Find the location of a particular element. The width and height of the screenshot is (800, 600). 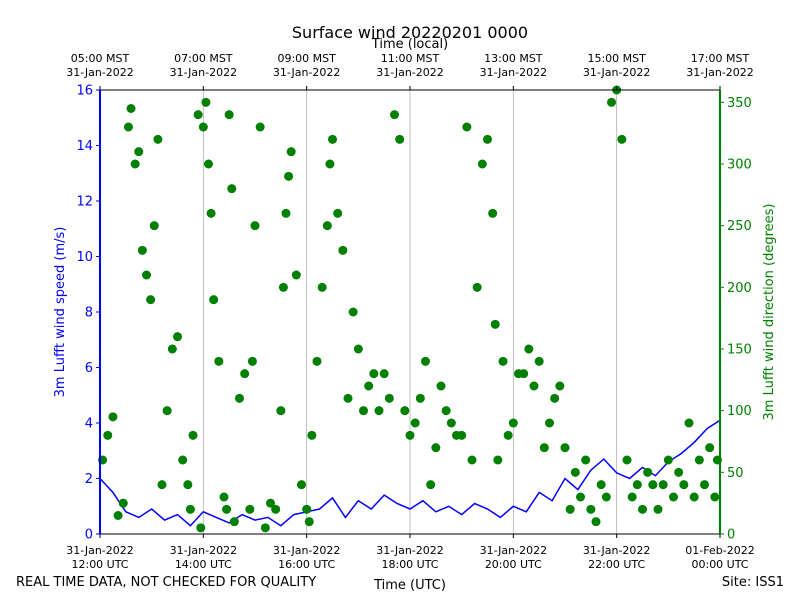

left-tick-label: 2 is located at coordinates (89, 479).